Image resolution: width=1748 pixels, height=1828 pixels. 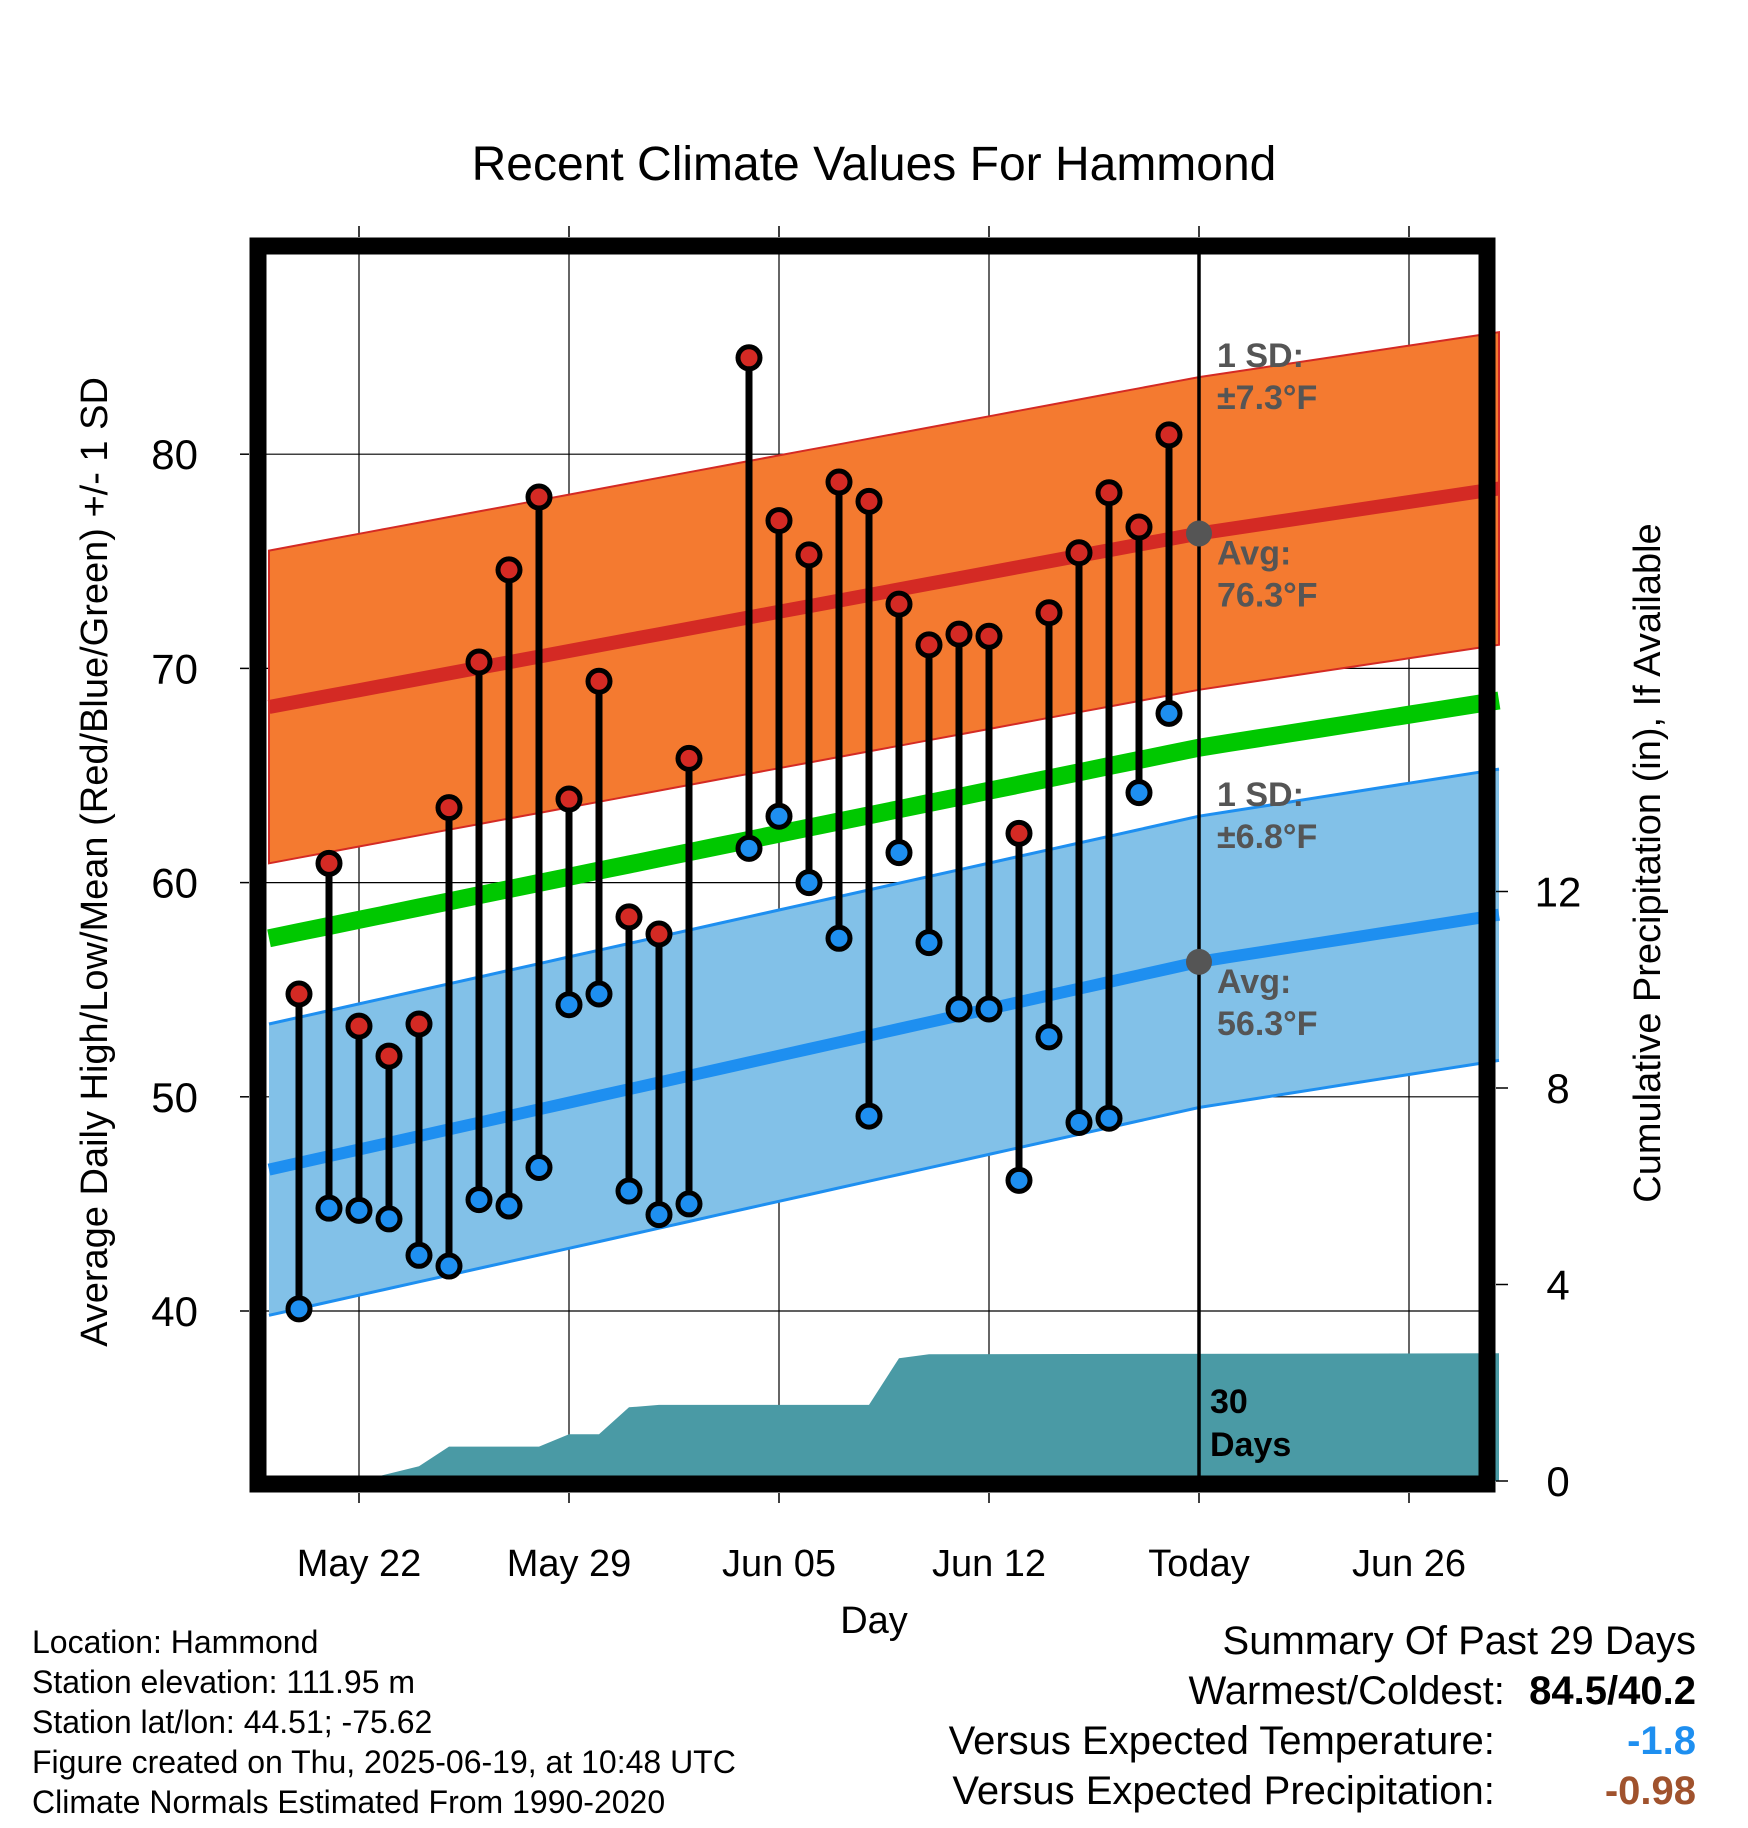 I want to click on location-text: Location: Hammond, so click(x=175, y=1642).